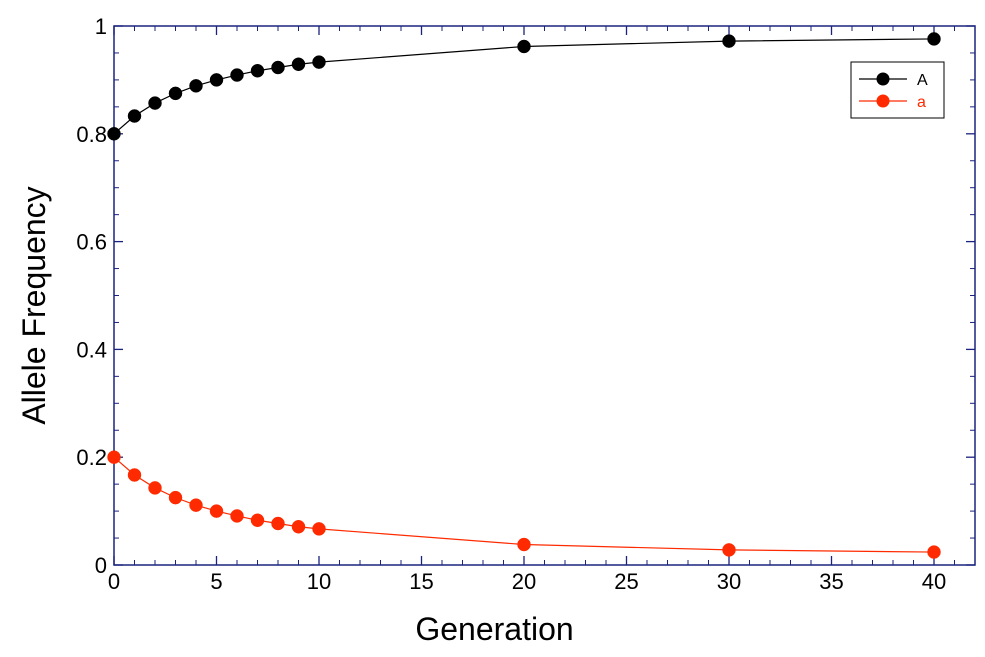 The width and height of the screenshot is (985, 657). Describe the element at coordinates (921, 102) in the screenshot. I see `legend-label-allele-a: a` at that location.